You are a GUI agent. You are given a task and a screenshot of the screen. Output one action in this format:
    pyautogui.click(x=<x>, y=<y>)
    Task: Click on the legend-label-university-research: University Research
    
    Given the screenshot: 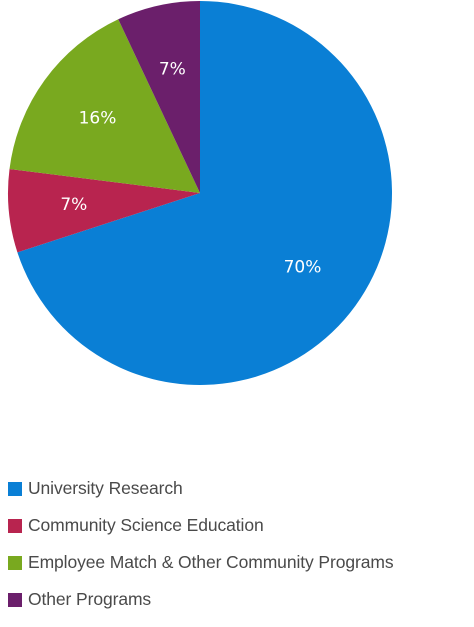 What is the action you would take?
    pyautogui.click(x=105, y=488)
    